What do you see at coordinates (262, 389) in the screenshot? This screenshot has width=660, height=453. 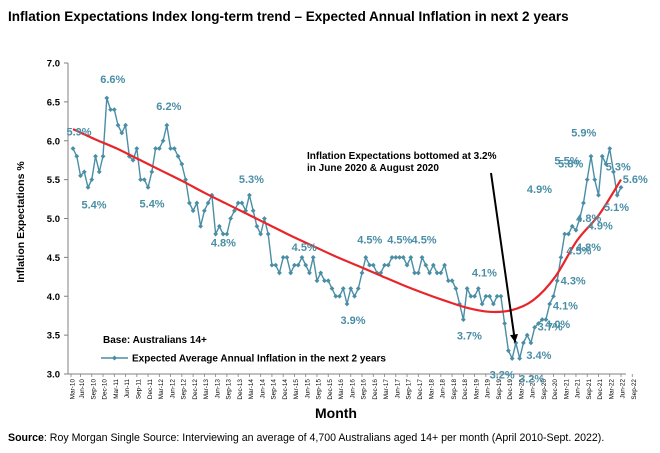 I see `x-tick-label: Jun-14` at bounding box center [262, 389].